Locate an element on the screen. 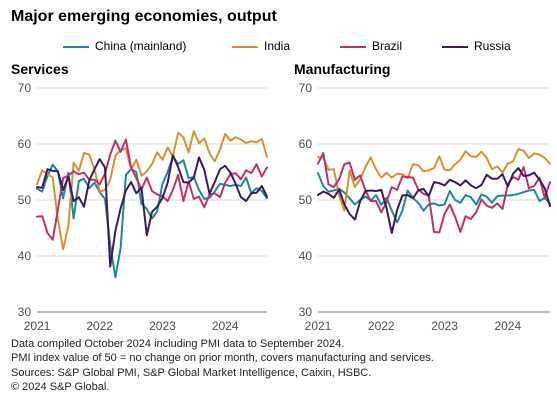  services-y-tick-label: 60 is located at coordinates (25, 144).